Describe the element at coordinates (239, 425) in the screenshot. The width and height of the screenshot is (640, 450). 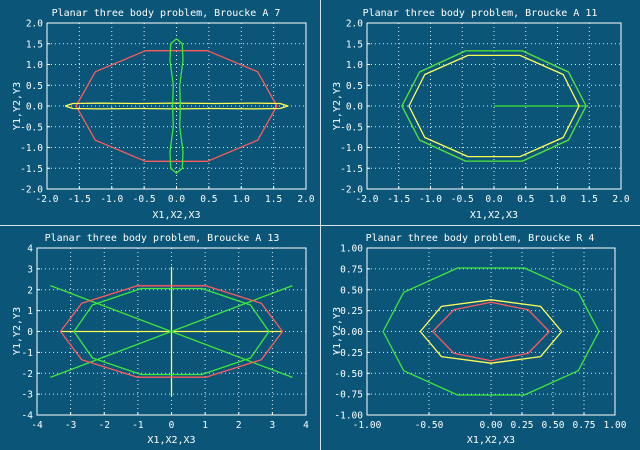
I see `x-tick-label: 2` at that location.